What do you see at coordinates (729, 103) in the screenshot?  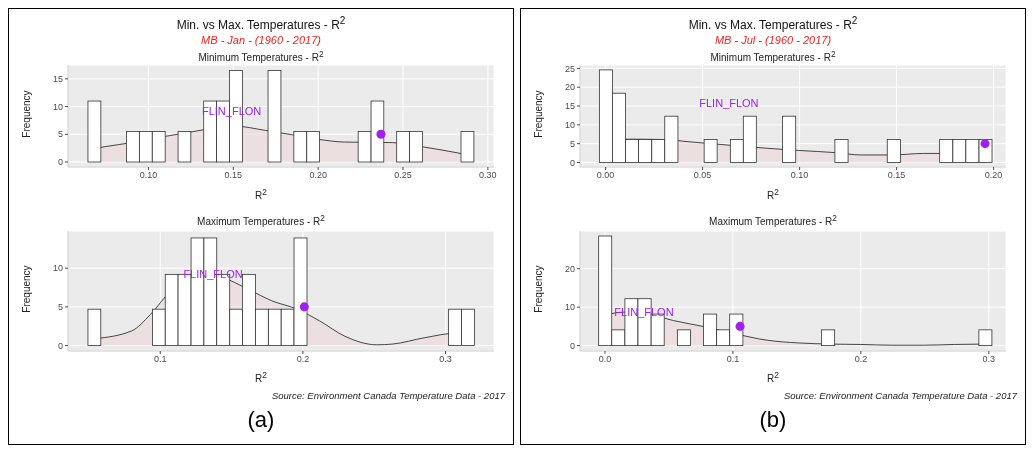 I see `annotation: FLIN_FLON` at bounding box center [729, 103].